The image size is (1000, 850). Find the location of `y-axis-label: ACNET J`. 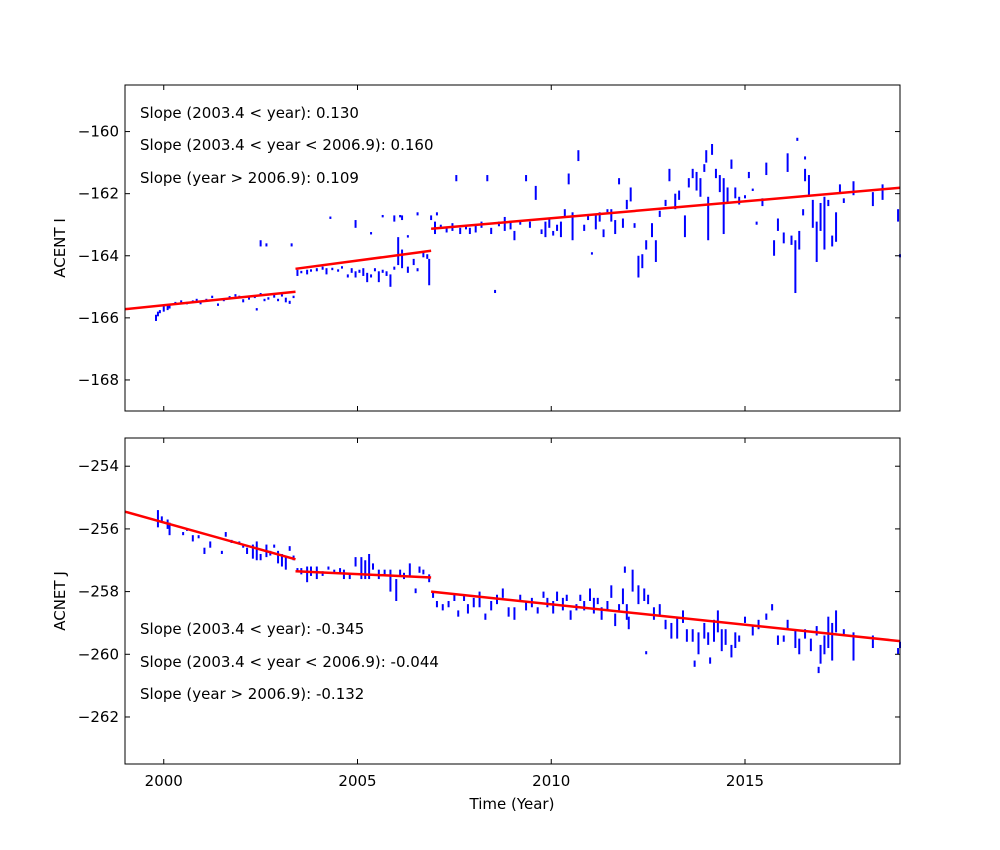

y-axis-label: ACNET J is located at coordinates (60, 601).